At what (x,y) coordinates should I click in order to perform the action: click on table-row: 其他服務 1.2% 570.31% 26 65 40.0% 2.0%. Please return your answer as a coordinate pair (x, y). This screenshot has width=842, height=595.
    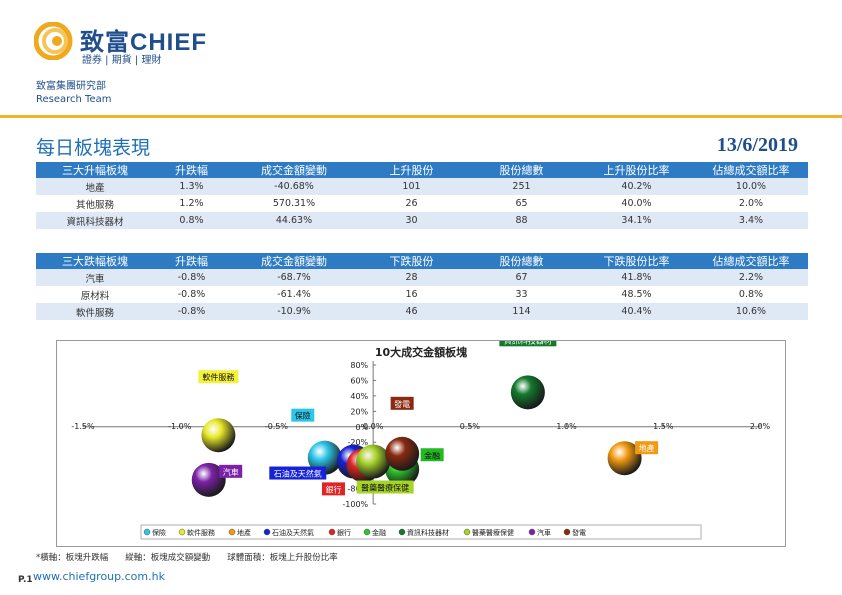
    Looking at the image, I should click on (422, 203).